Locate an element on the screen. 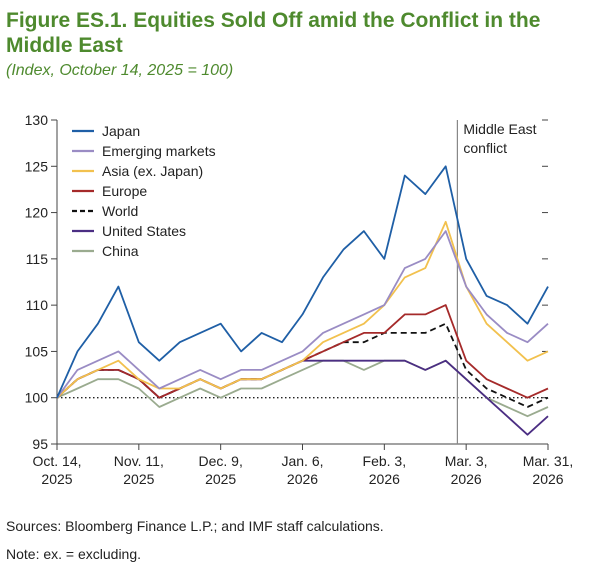 This screenshot has width=600, height=576. legend-label: Europe is located at coordinates (124, 191).